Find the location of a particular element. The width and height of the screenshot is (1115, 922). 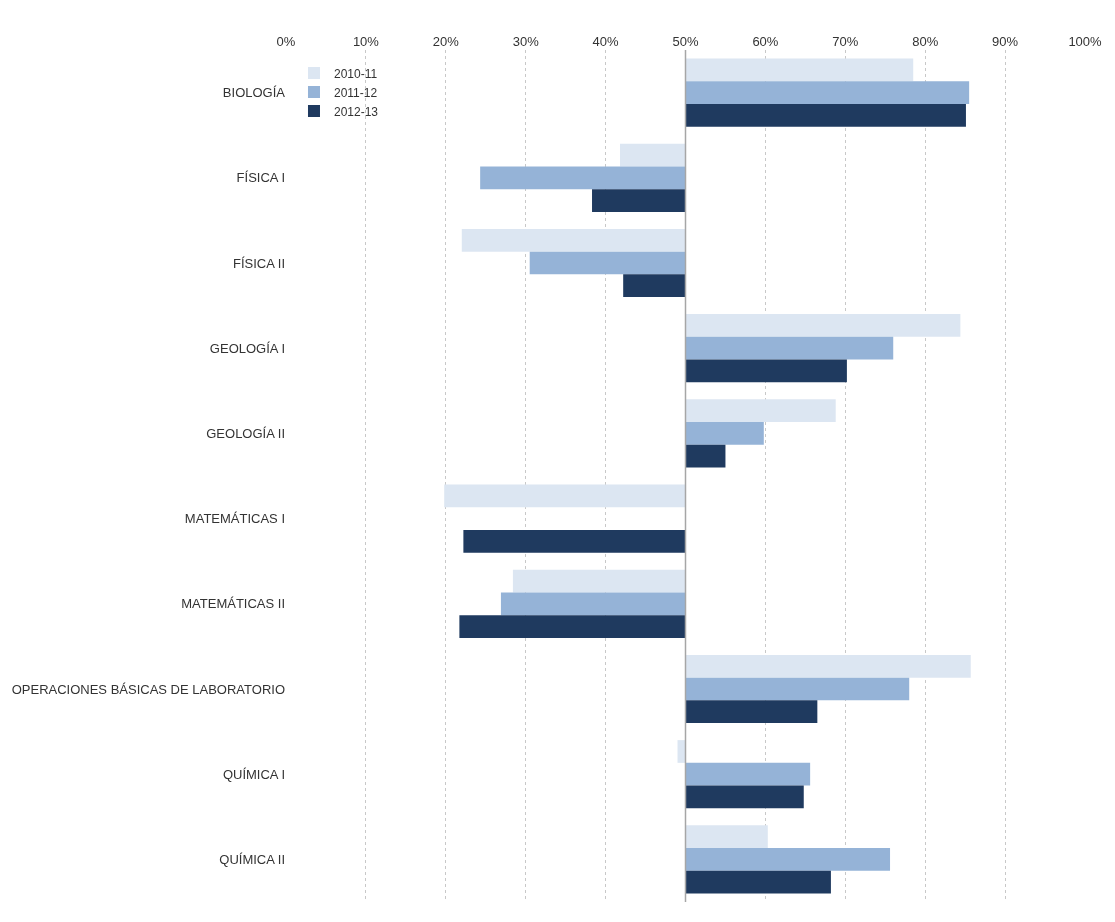

x-tick-label: 30% is located at coordinates (526, 42).